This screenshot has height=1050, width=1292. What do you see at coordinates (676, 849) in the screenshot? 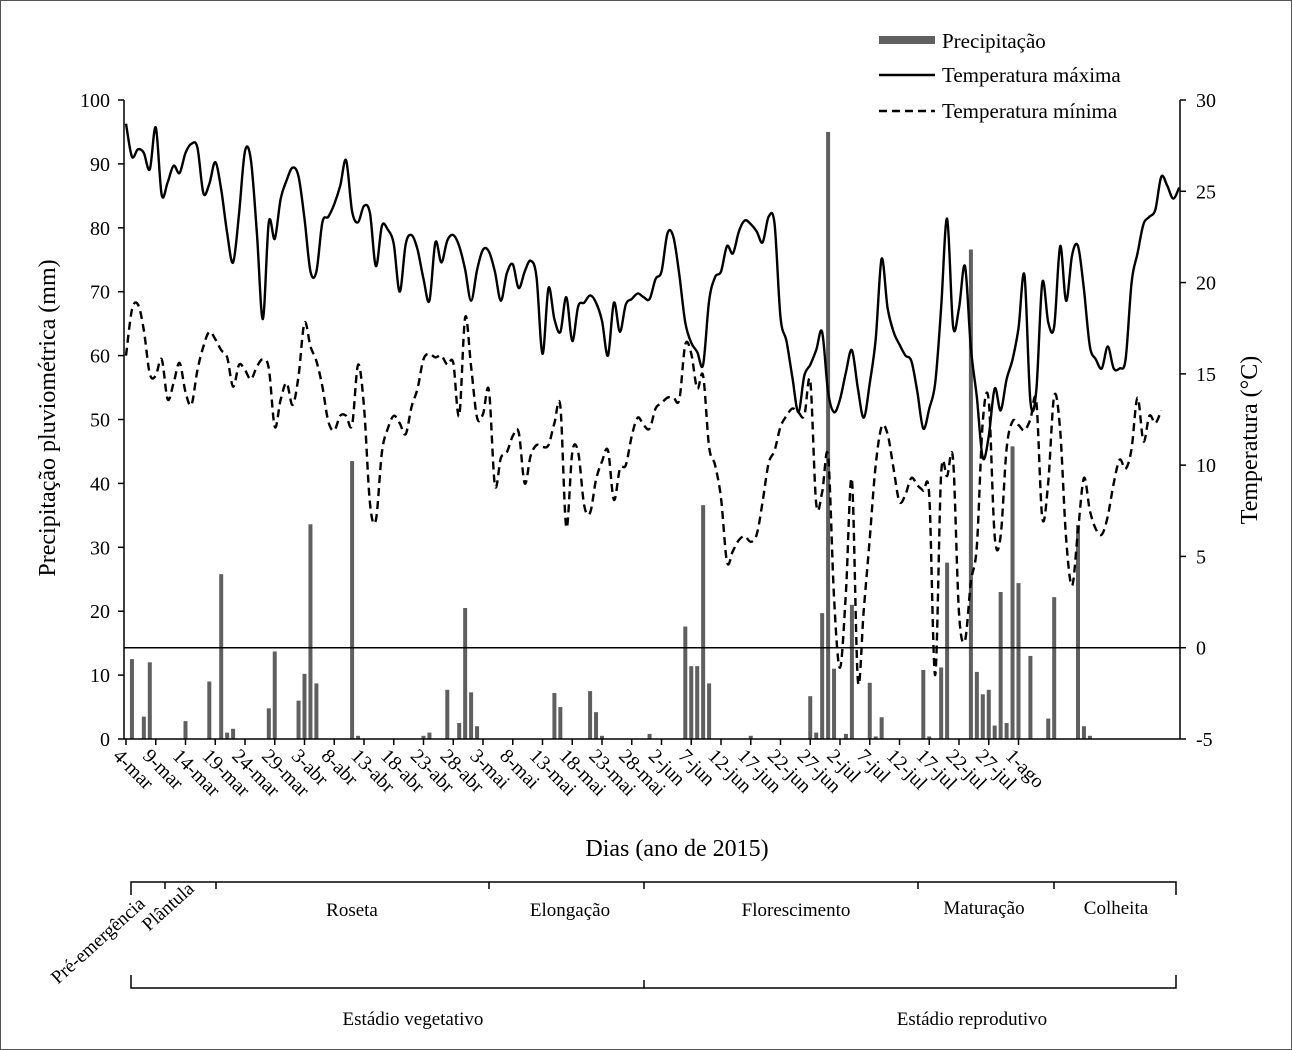
I see `x-axis-title: Dias (ano de 2015)` at bounding box center [676, 849].